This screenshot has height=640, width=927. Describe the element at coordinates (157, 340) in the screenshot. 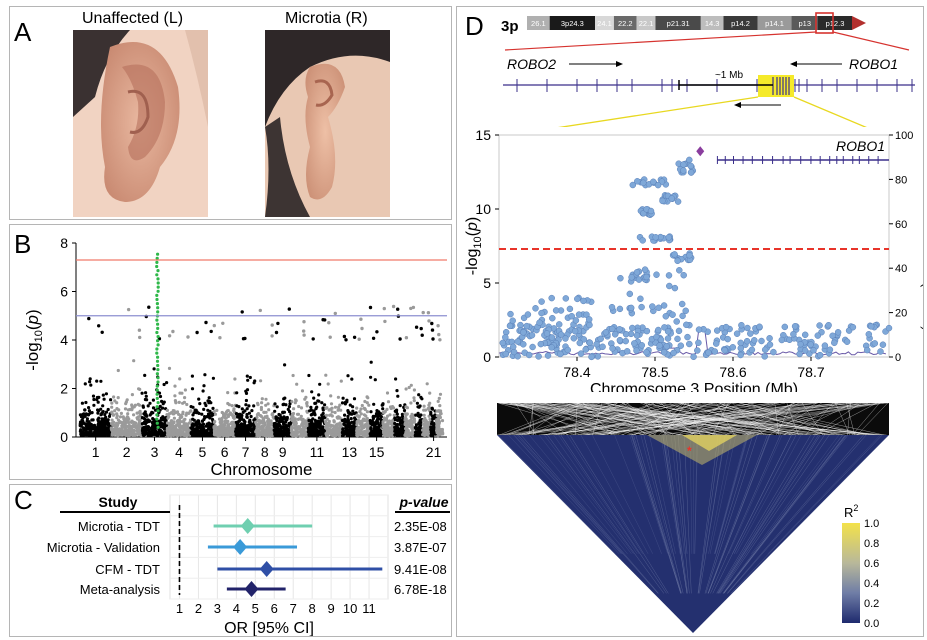

I see `significant-snps` at that location.